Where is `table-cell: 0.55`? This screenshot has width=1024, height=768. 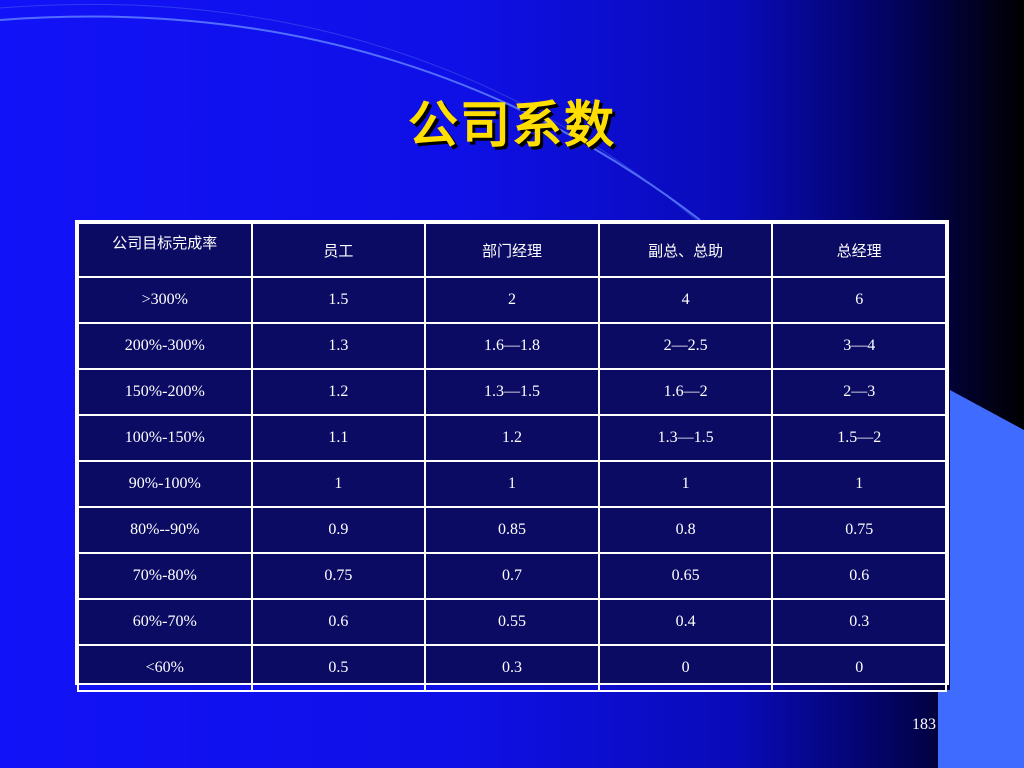 table-cell: 0.55 is located at coordinates (512, 622).